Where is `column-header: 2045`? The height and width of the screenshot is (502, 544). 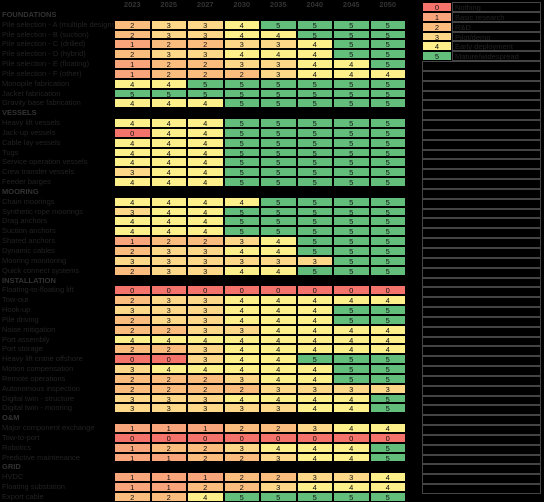
column-header: 2045 is located at coordinates (351, 4).